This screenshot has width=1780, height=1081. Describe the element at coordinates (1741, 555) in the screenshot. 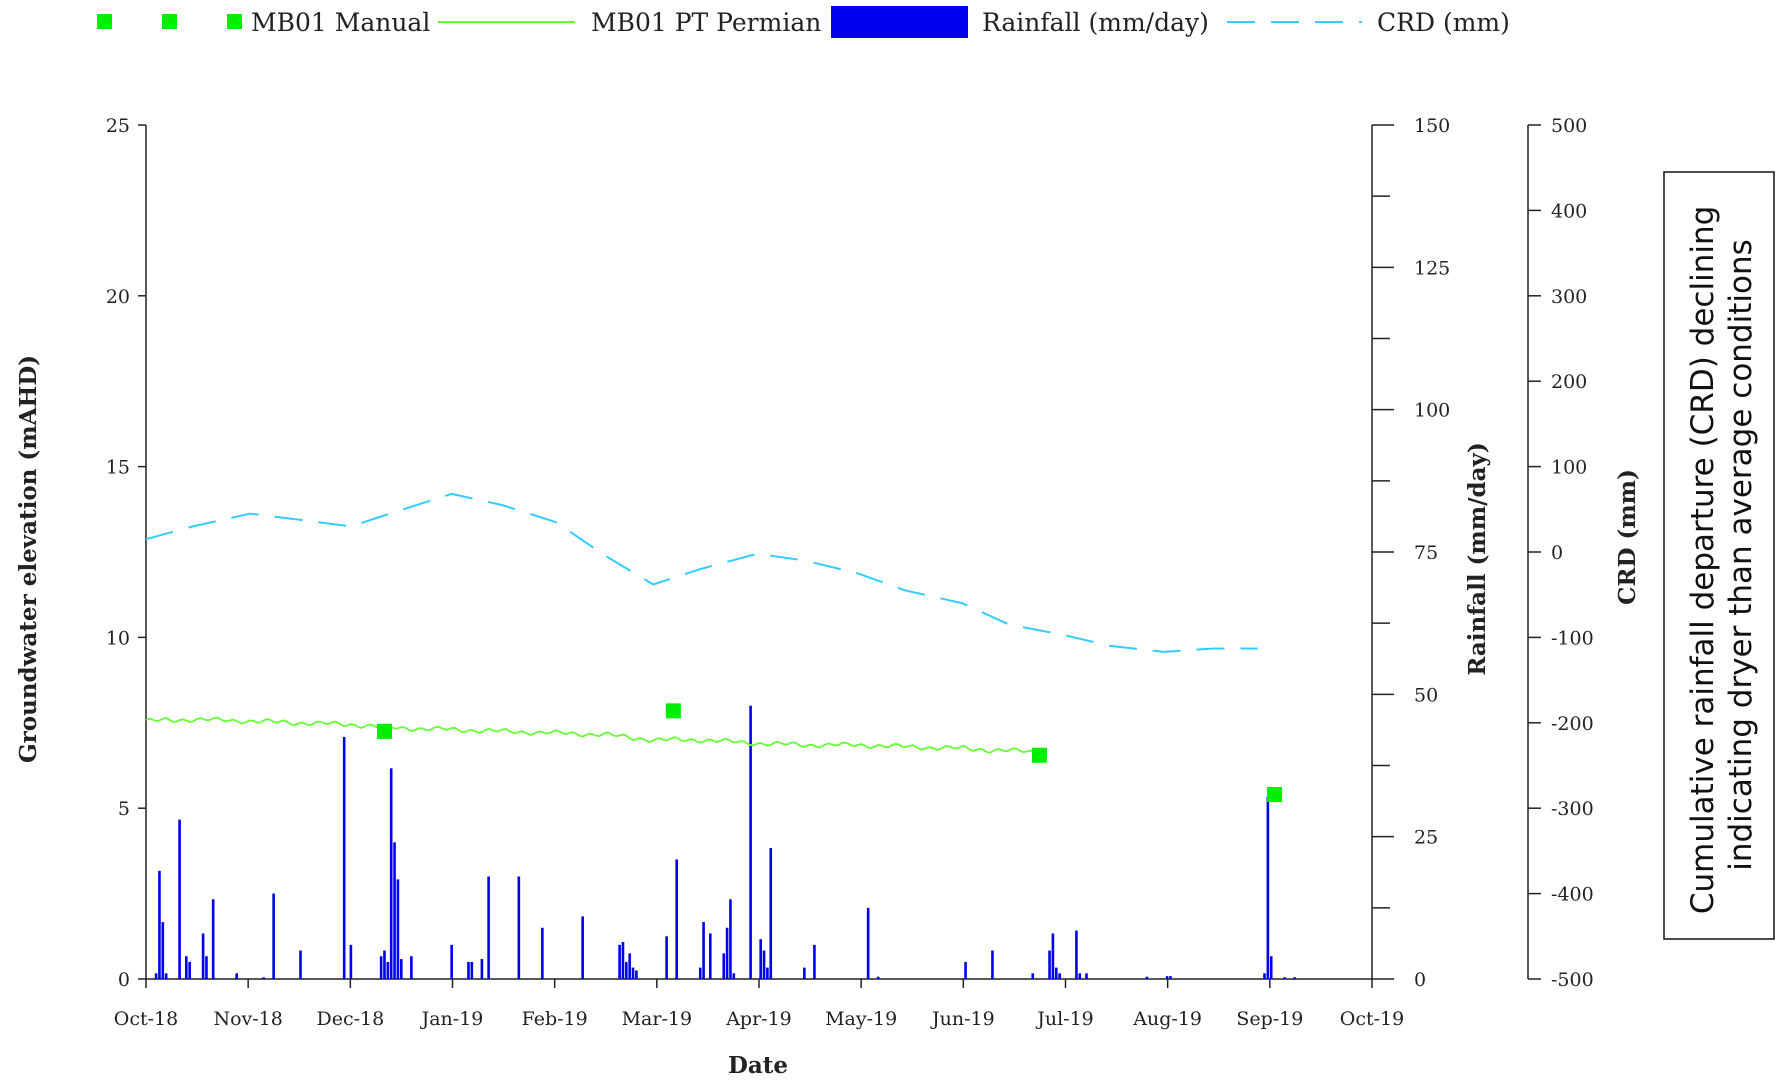

I see `annotation-line-2: indicating dryer than average conditions` at that location.